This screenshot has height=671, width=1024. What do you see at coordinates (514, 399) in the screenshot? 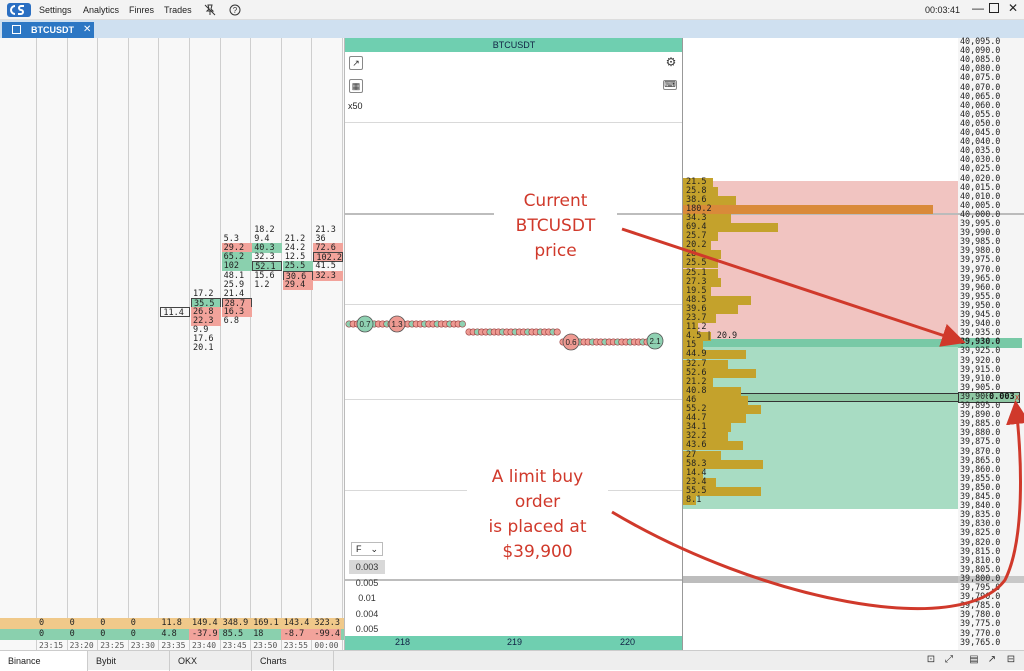
I see `grid-line` at bounding box center [514, 399].